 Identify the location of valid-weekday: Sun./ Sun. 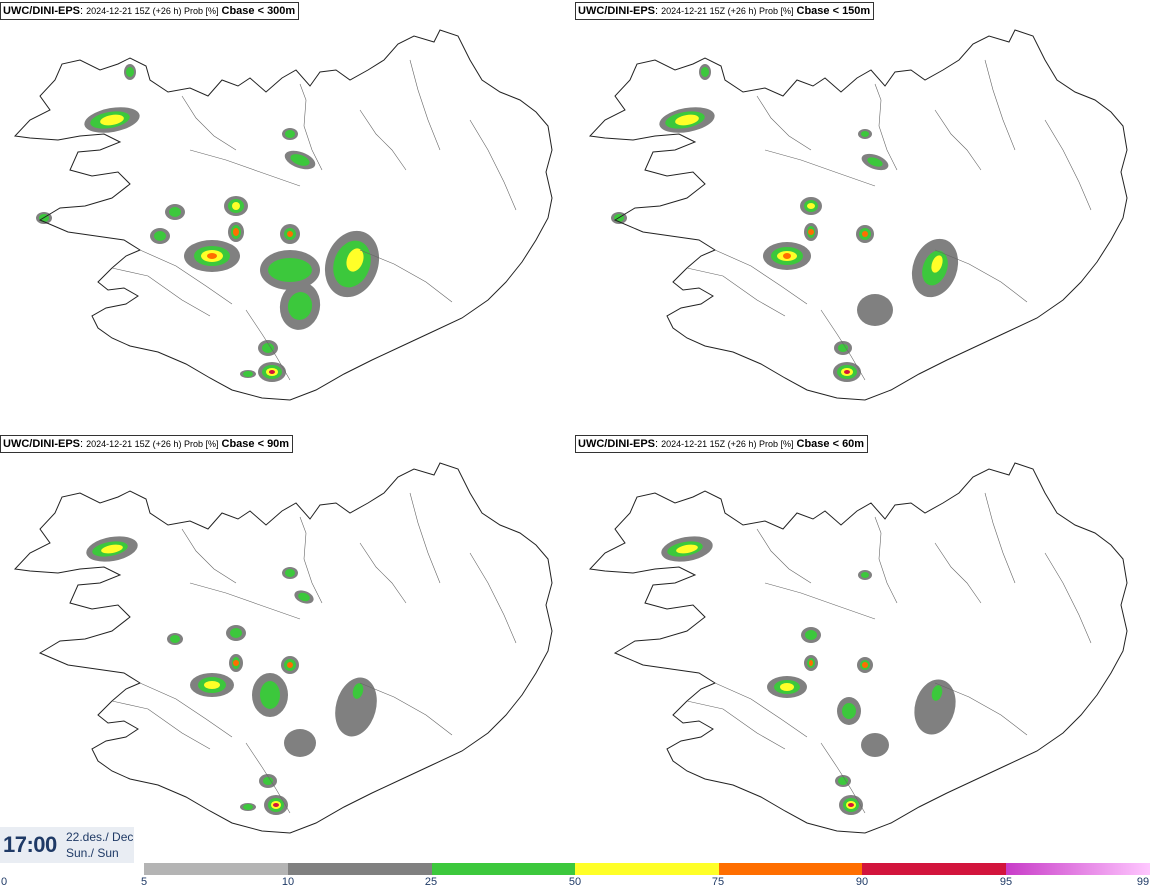
(92, 853).